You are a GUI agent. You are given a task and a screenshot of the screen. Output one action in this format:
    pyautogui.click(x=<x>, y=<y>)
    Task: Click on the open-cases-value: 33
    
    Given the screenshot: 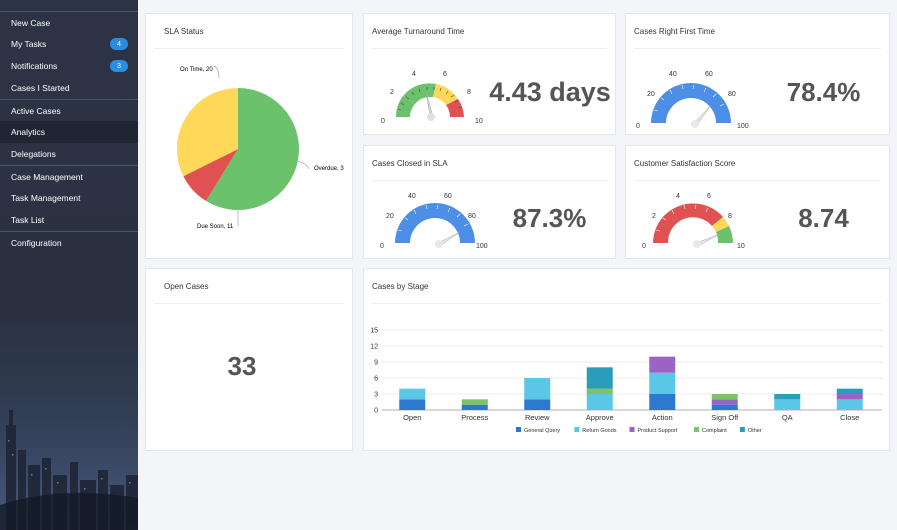 What is the action you would take?
    pyautogui.click(x=242, y=366)
    